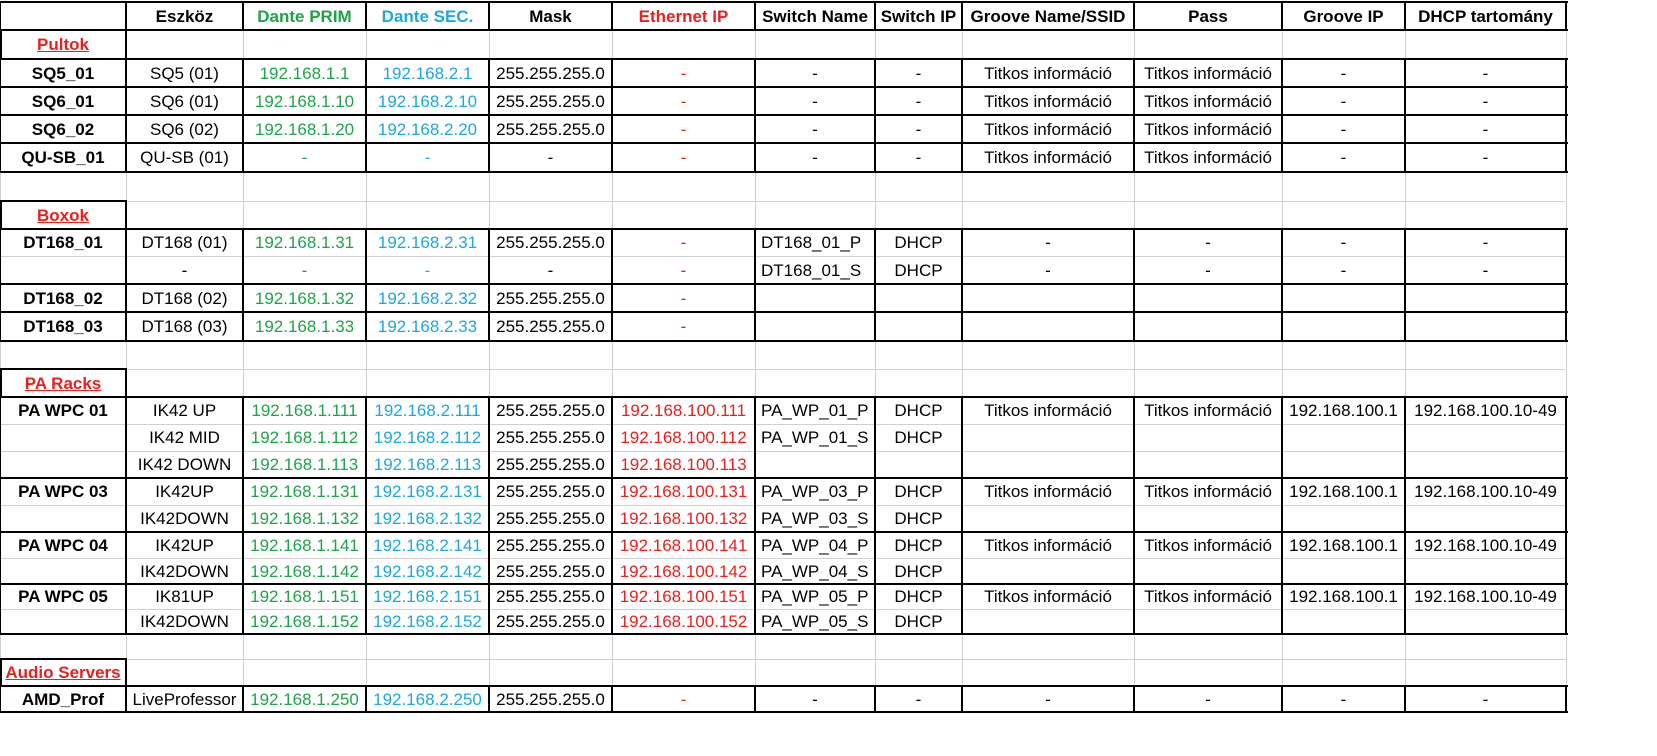 The image size is (1657, 756). I want to click on dante-sec-cell: 192.168.2.142, so click(427, 571).